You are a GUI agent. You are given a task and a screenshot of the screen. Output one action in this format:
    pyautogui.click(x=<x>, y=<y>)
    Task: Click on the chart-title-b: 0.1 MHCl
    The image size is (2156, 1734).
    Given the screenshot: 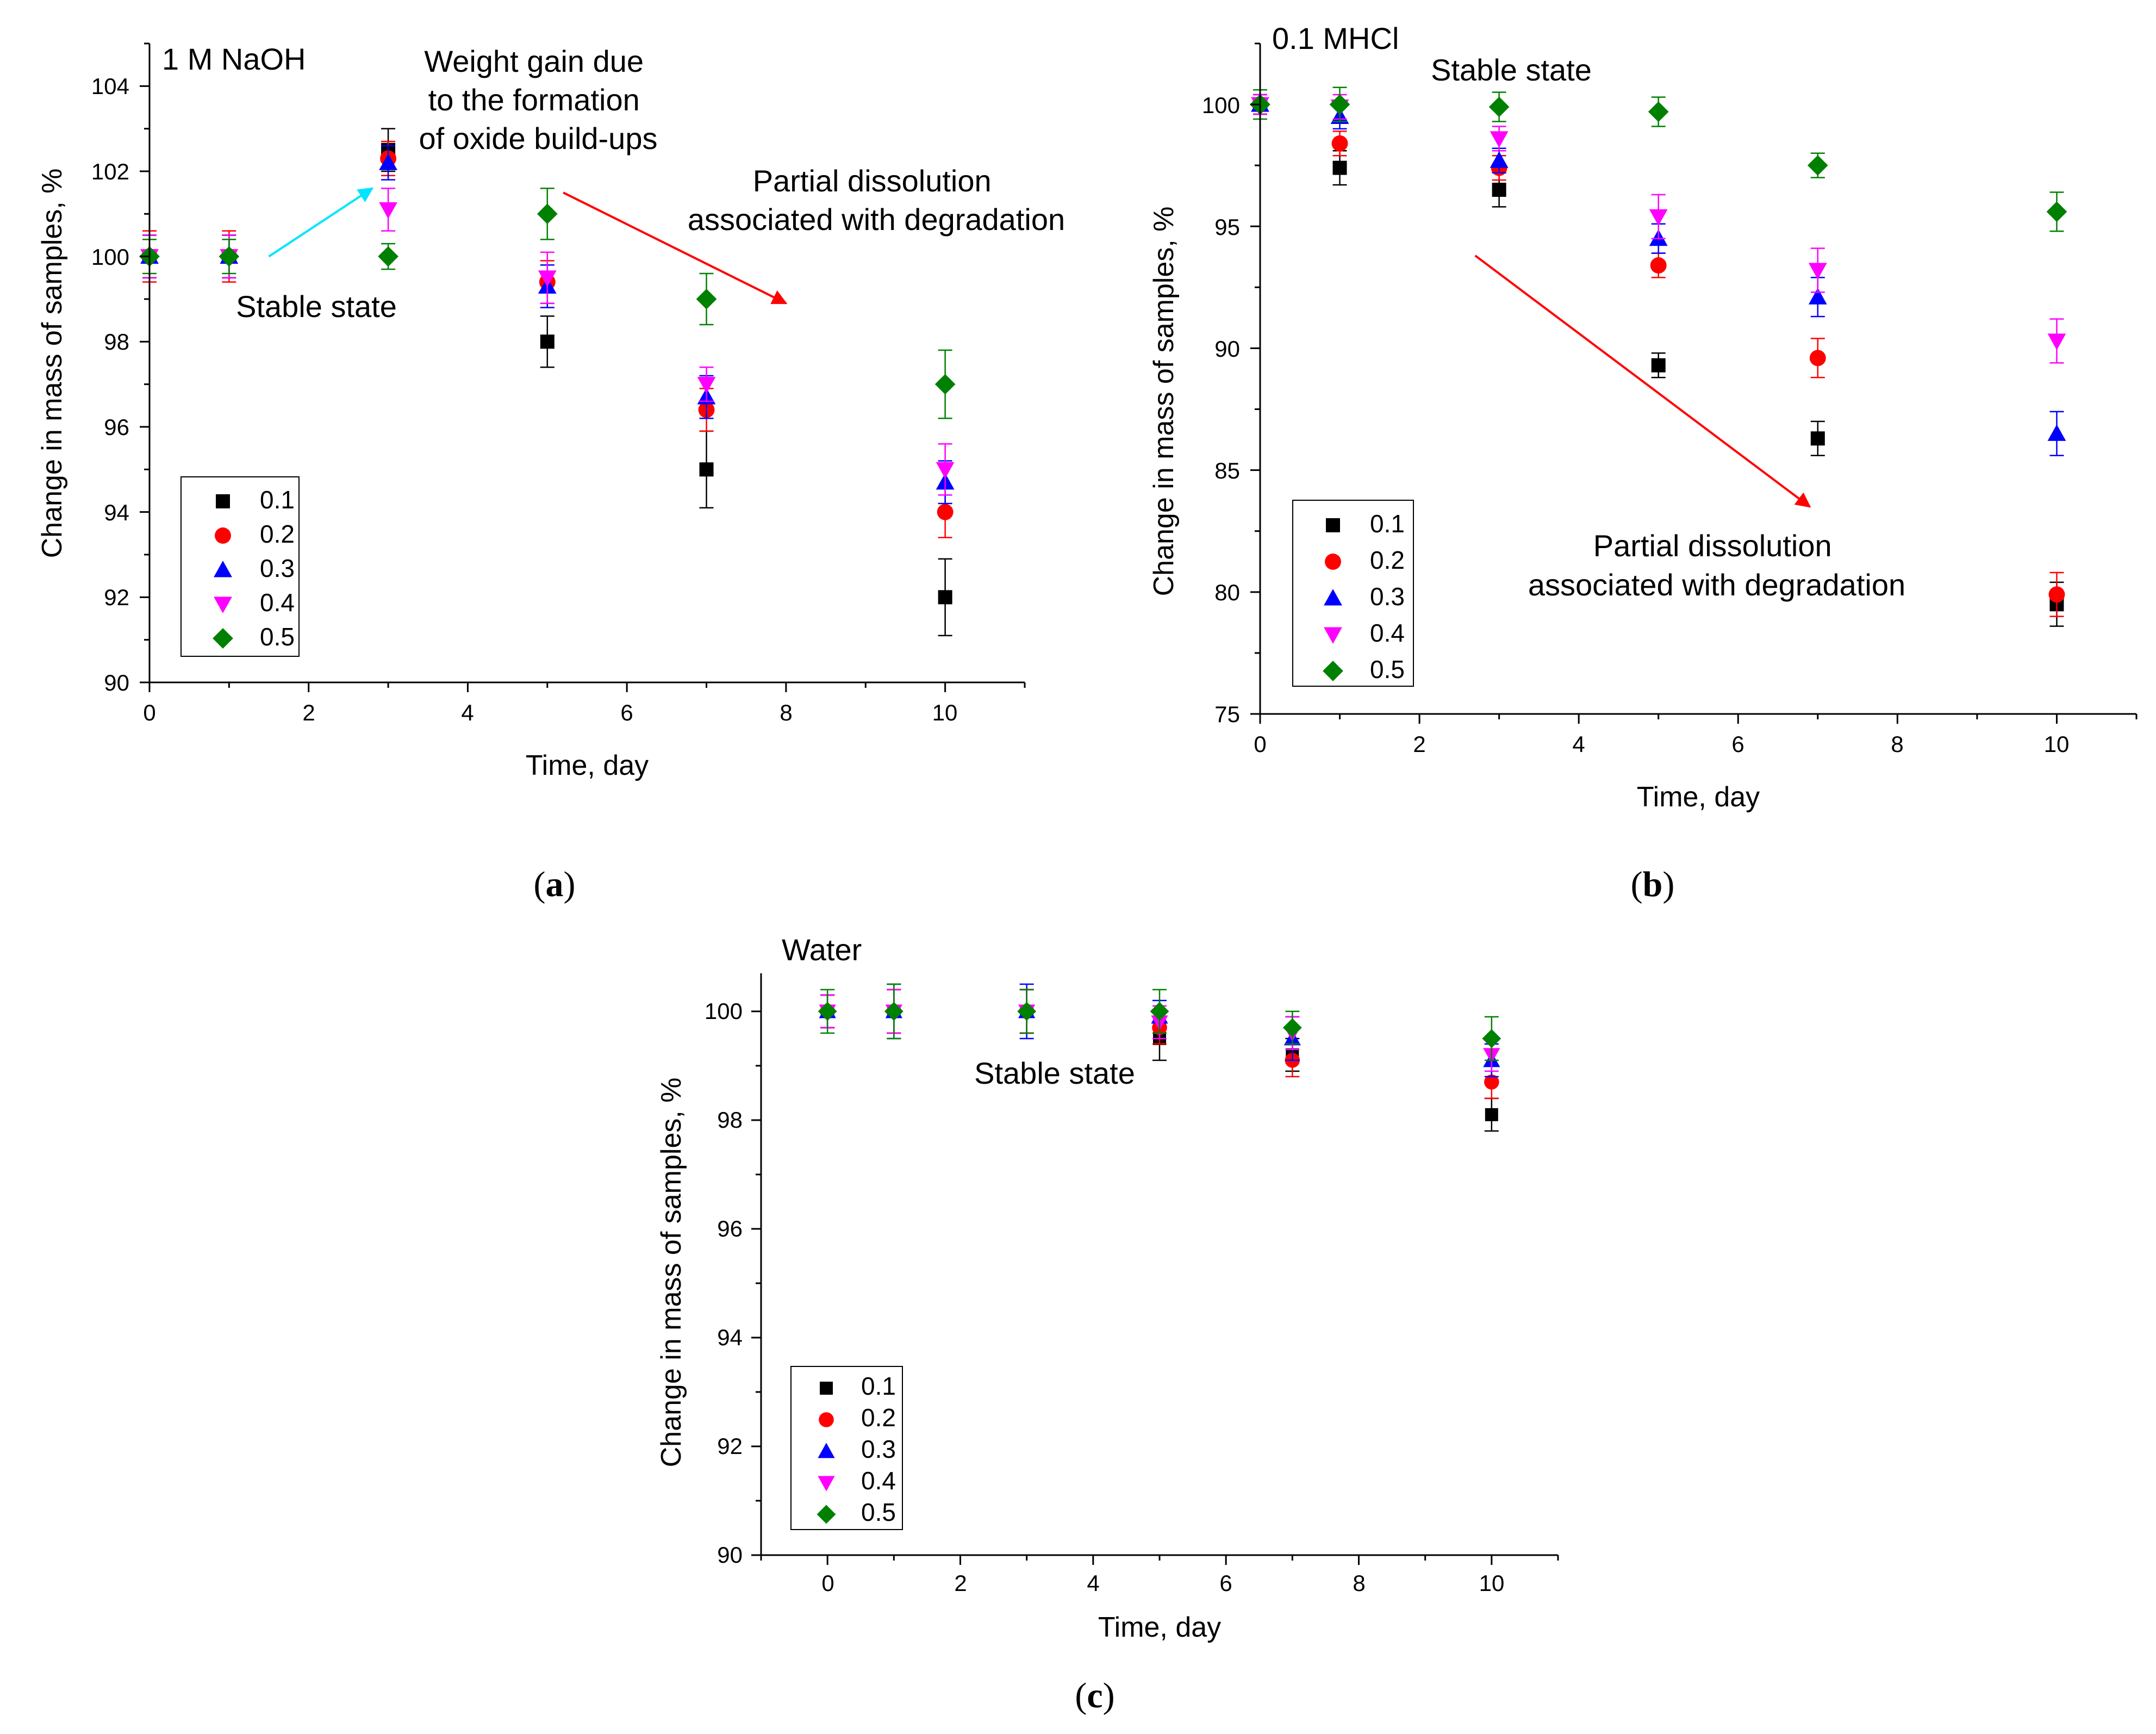 What is the action you would take?
    pyautogui.click(x=1335, y=38)
    